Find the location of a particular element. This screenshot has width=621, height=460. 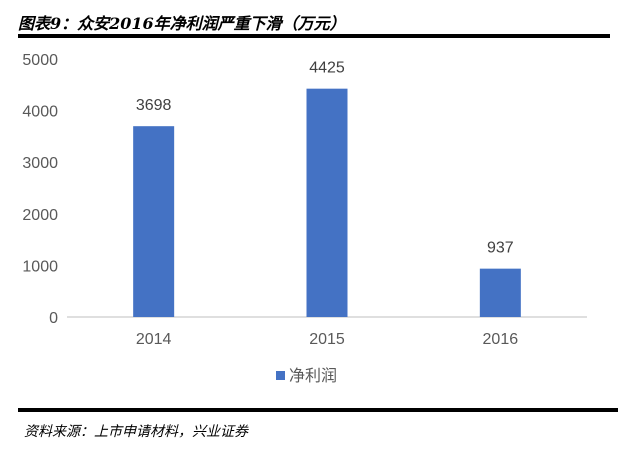

legend-swatch is located at coordinates (280, 375).